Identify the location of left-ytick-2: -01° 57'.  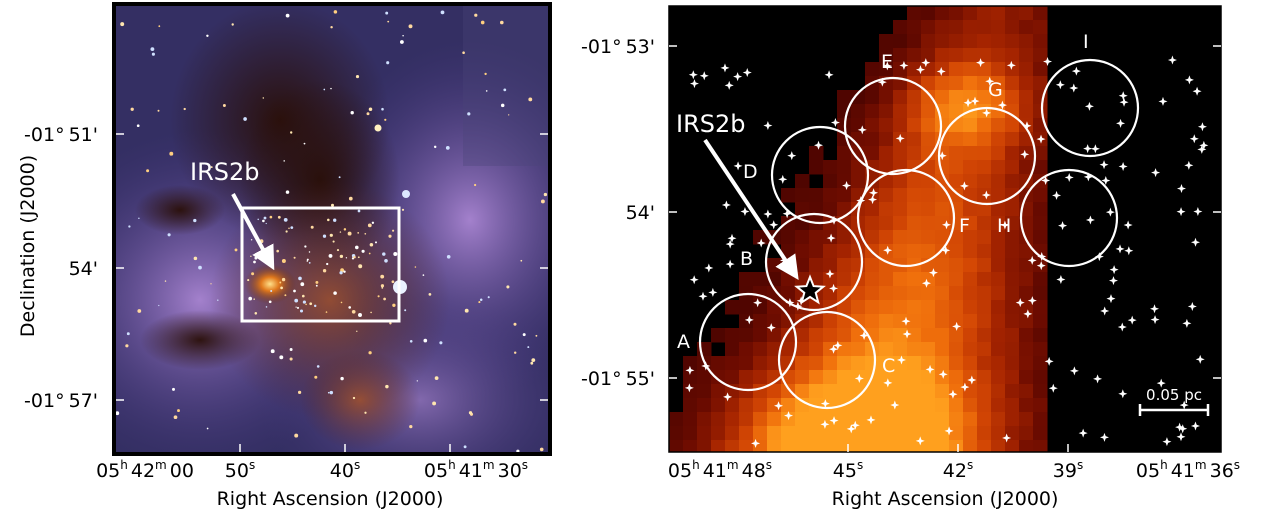
(61, 401).